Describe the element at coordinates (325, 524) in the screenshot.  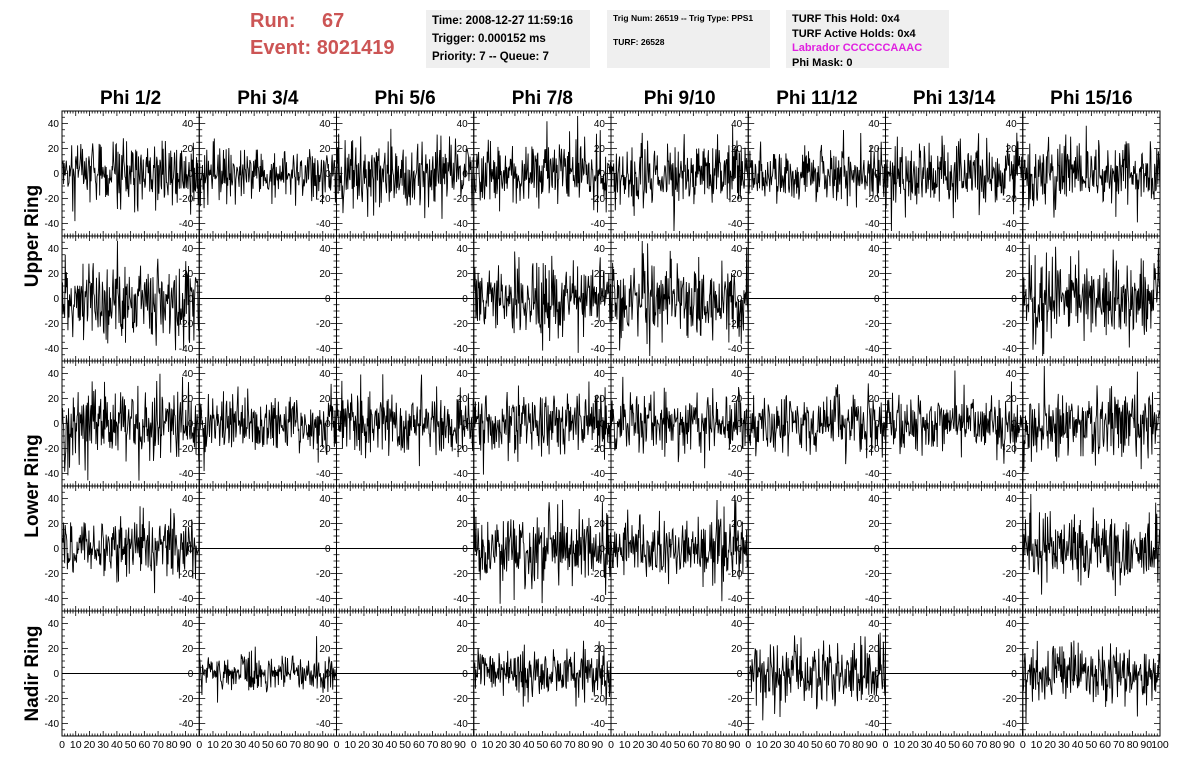
I see `y-tick-label-r4-c3: 20` at that location.